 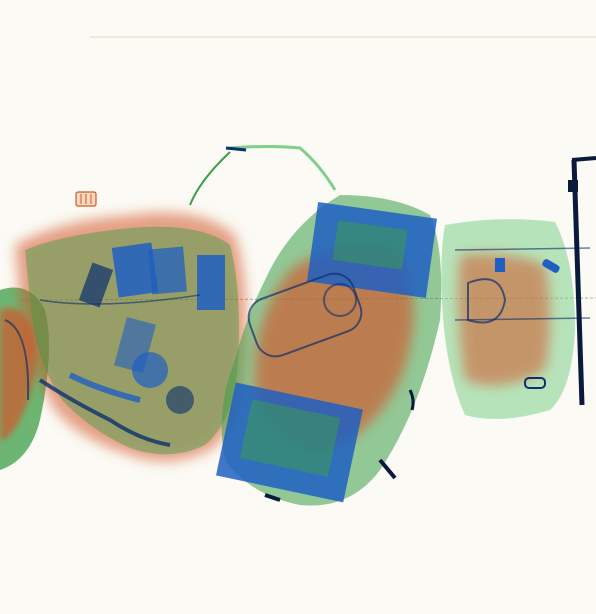 I want to click on metal-frame-bracket, so click(x=582, y=281).